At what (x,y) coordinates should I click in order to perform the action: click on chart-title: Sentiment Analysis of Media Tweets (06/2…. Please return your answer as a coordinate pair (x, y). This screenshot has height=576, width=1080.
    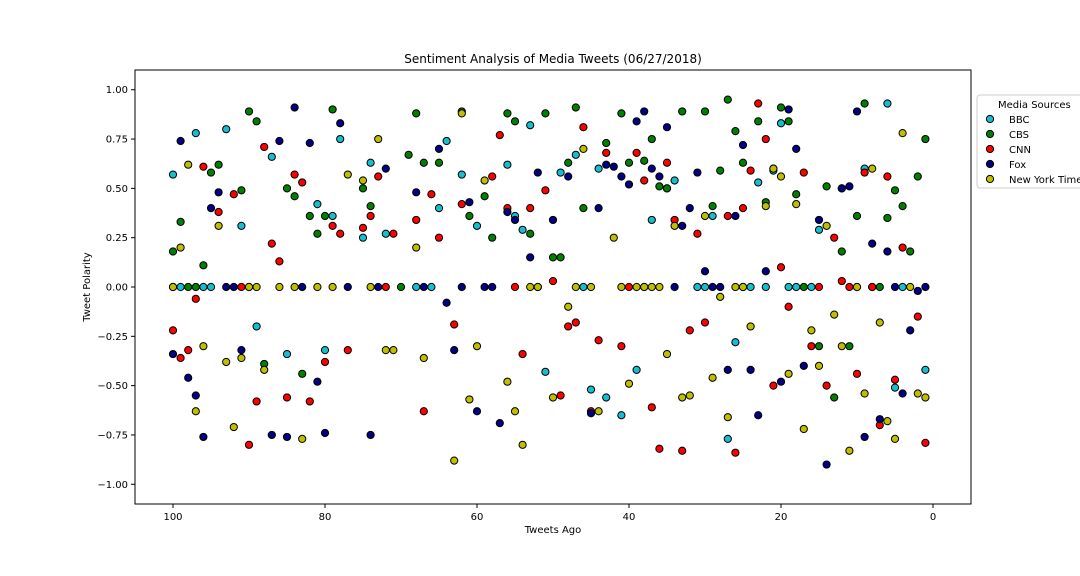
    Looking at the image, I should click on (553, 59).